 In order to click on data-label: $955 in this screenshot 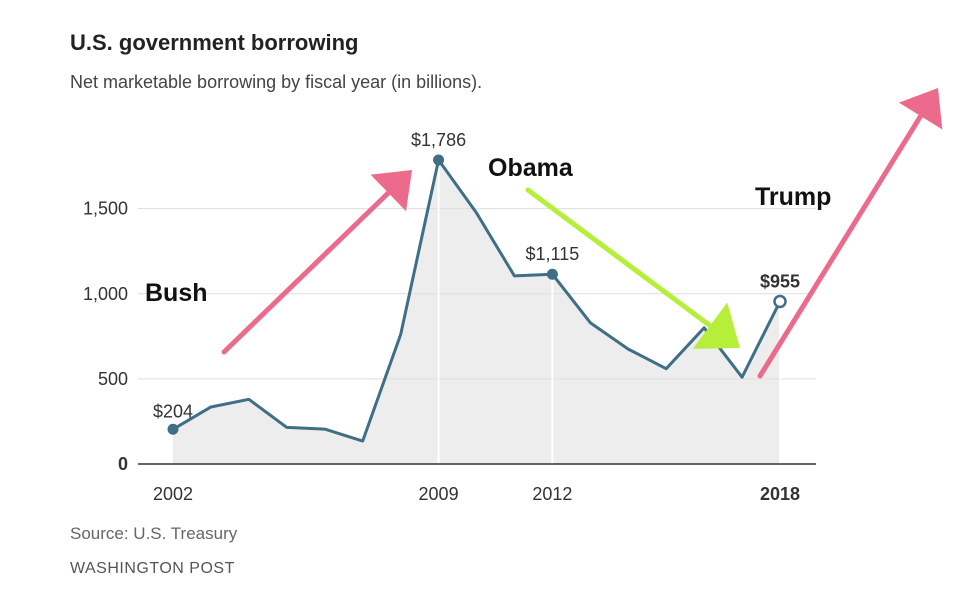, I will do `click(780, 281)`.